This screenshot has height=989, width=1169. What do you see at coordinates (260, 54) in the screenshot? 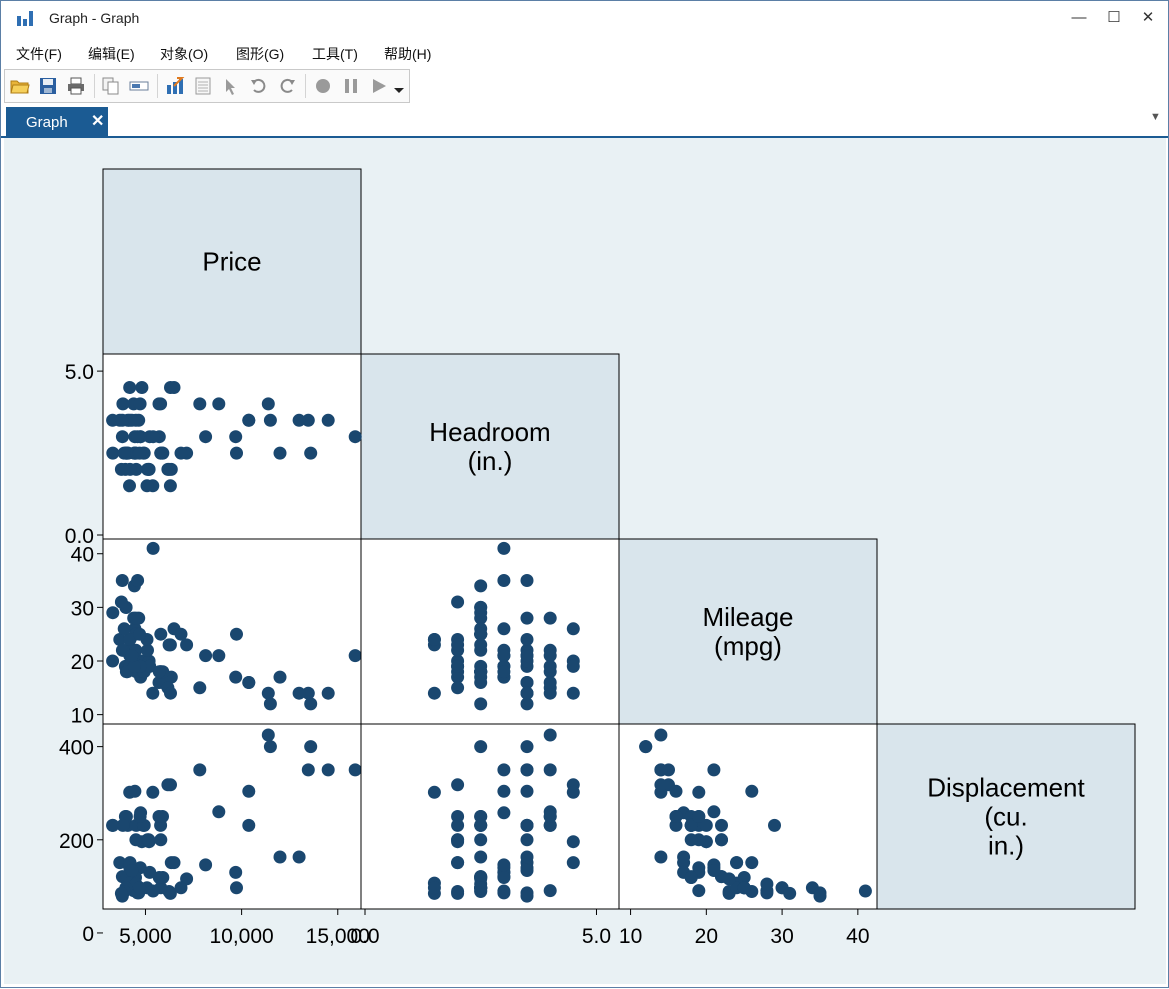
I see `menu-graph: 图形(G)` at bounding box center [260, 54].